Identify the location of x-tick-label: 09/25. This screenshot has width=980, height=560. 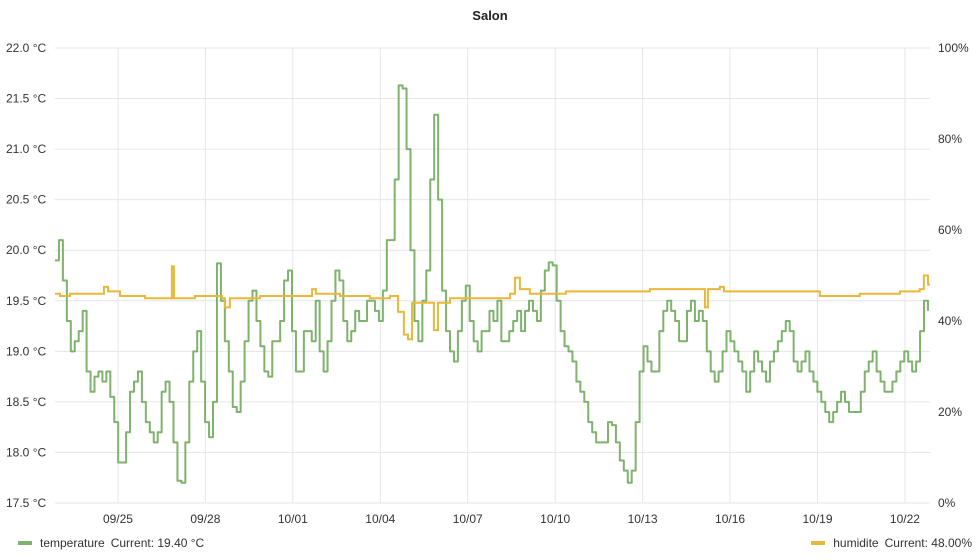
(118, 519).